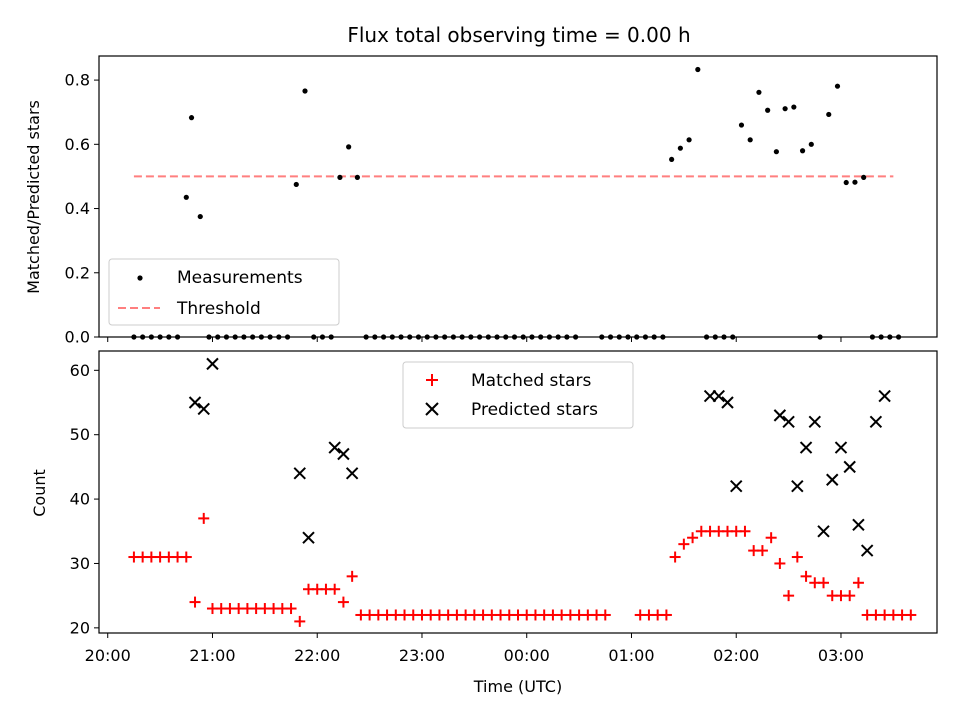 Image resolution: width=960 pixels, height=720 pixels. What do you see at coordinates (474, 649) in the screenshot?
I see `bottom-x-axis: 20:00 21:00 22:00 23:00 00:00 01:00 02:00 03:00` at bounding box center [474, 649].